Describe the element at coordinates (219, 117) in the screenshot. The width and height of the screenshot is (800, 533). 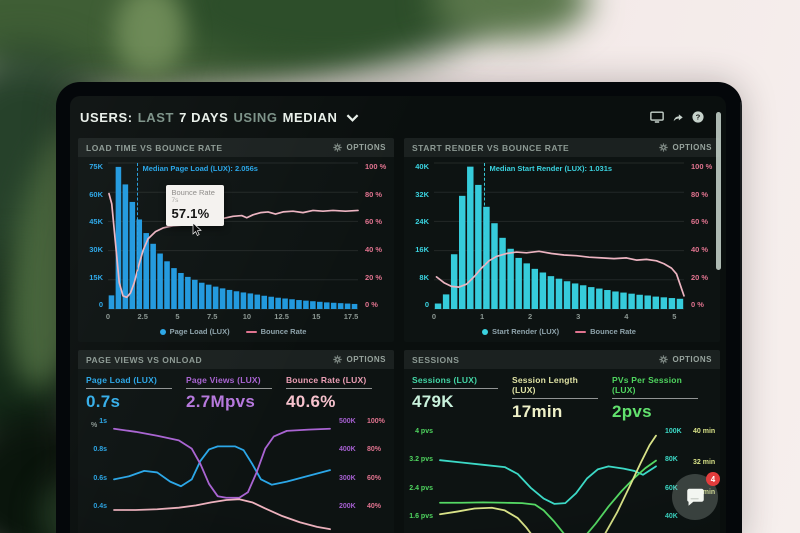
I see `page-title: USERS: LAST 7 DAYS USING MEDIAN` at that location.